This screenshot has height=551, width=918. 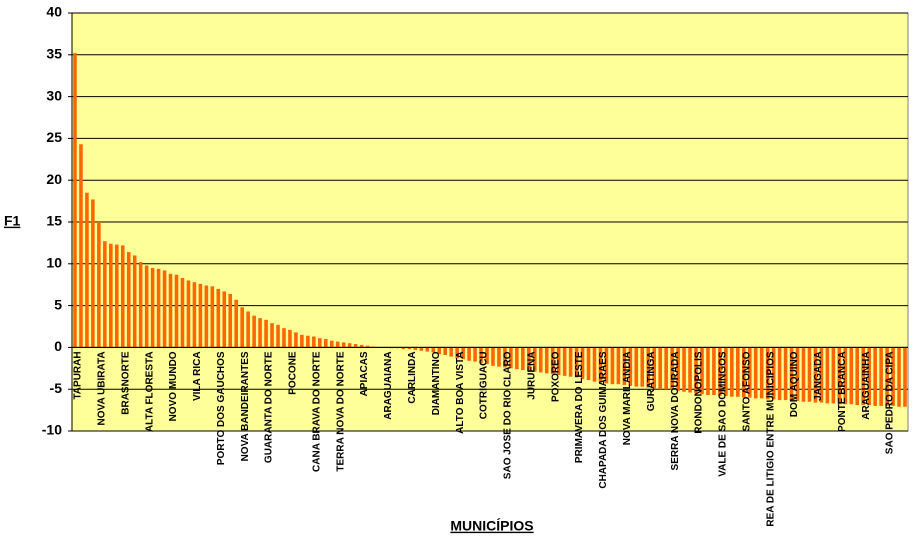 I want to click on x-tick-label: GUARANTA DO NORTE, so click(x=269, y=407).